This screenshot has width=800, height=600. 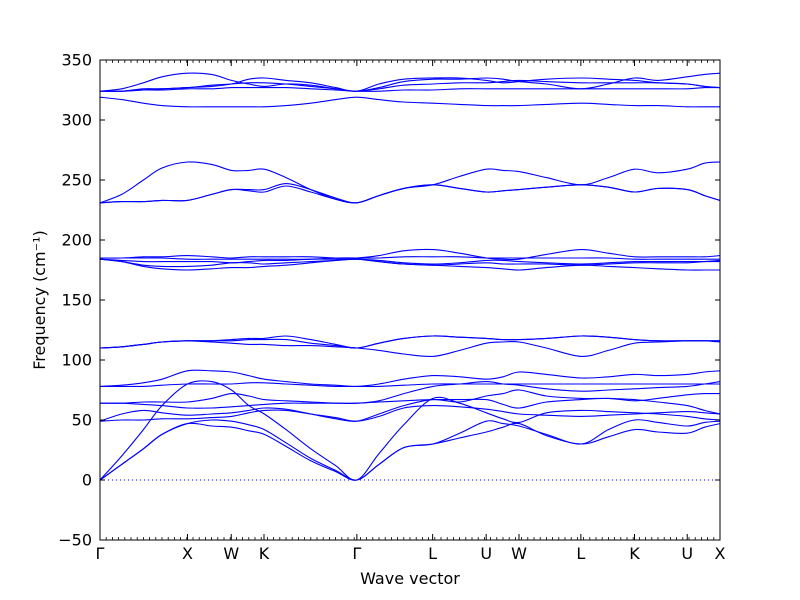 What do you see at coordinates (76, 240) in the screenshot?
I see `y-tick-label: 200` at bounding box center [76, 240].